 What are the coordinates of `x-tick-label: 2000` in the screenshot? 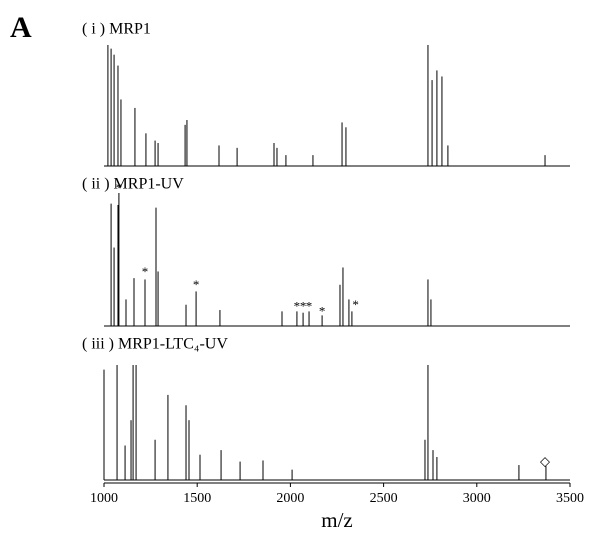 It's located at (290, 498).